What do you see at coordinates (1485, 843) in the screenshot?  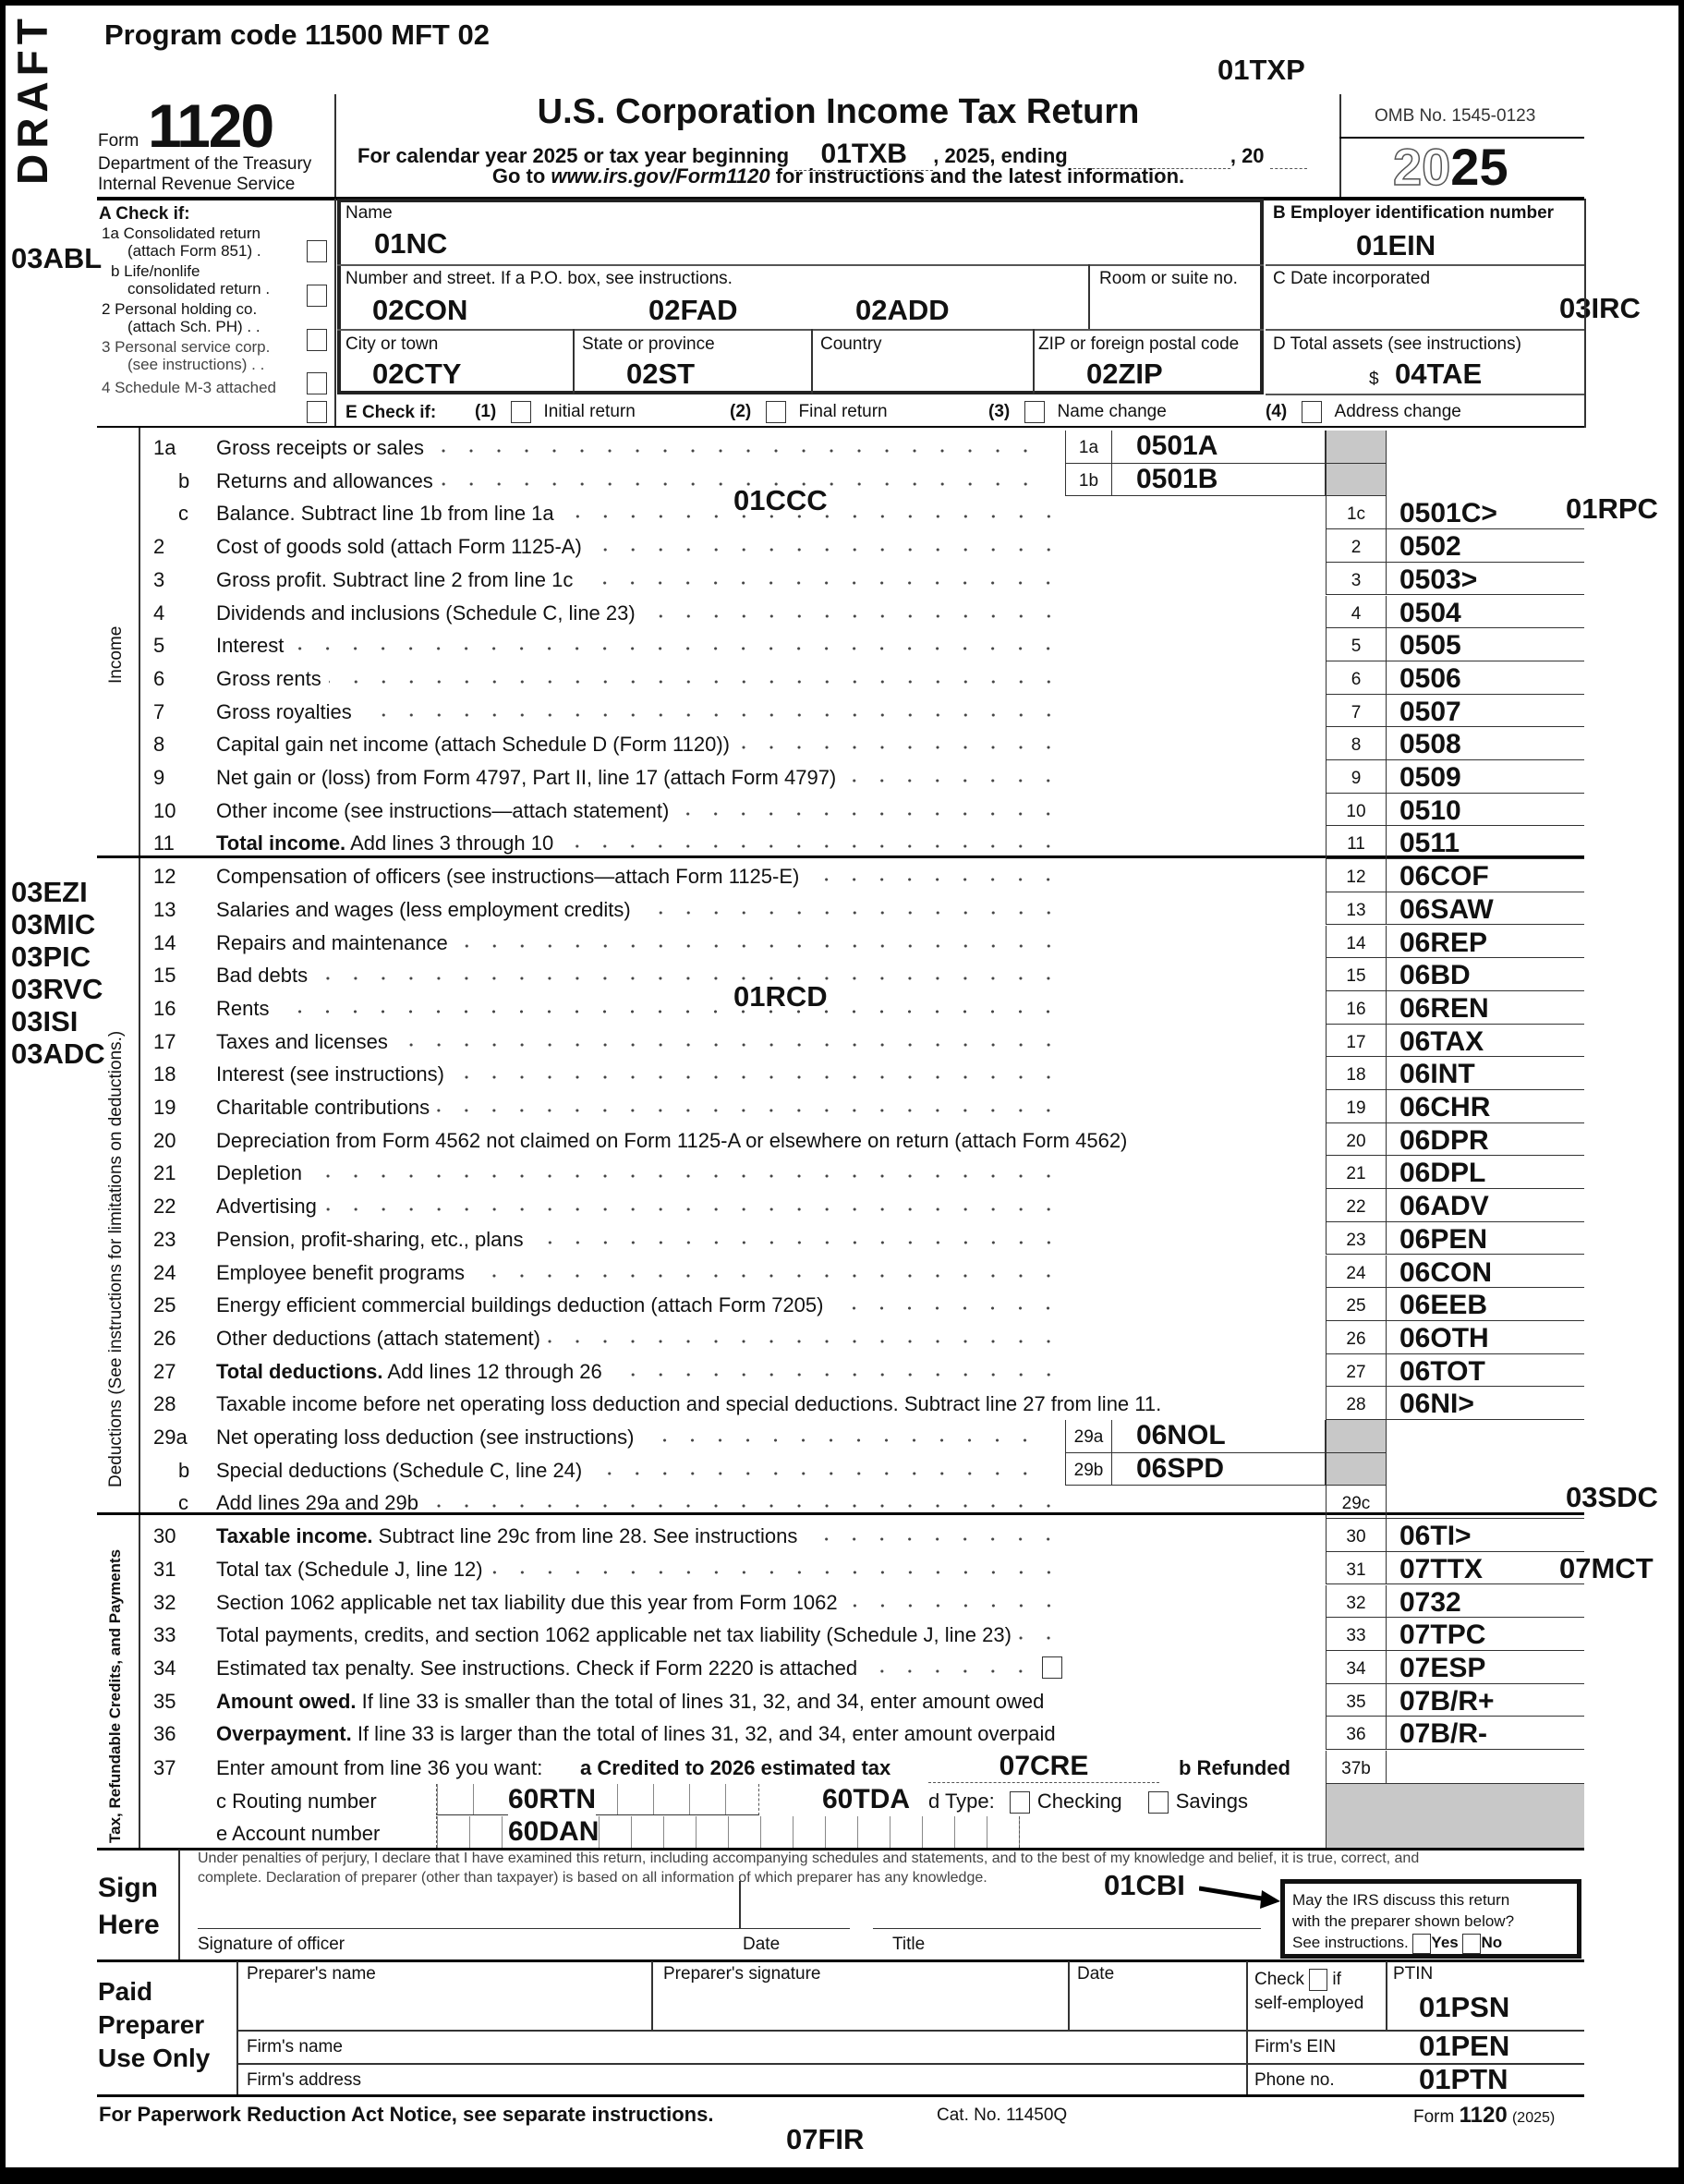 I see `amount-field: 0511` at bounding box center [1485, 843].